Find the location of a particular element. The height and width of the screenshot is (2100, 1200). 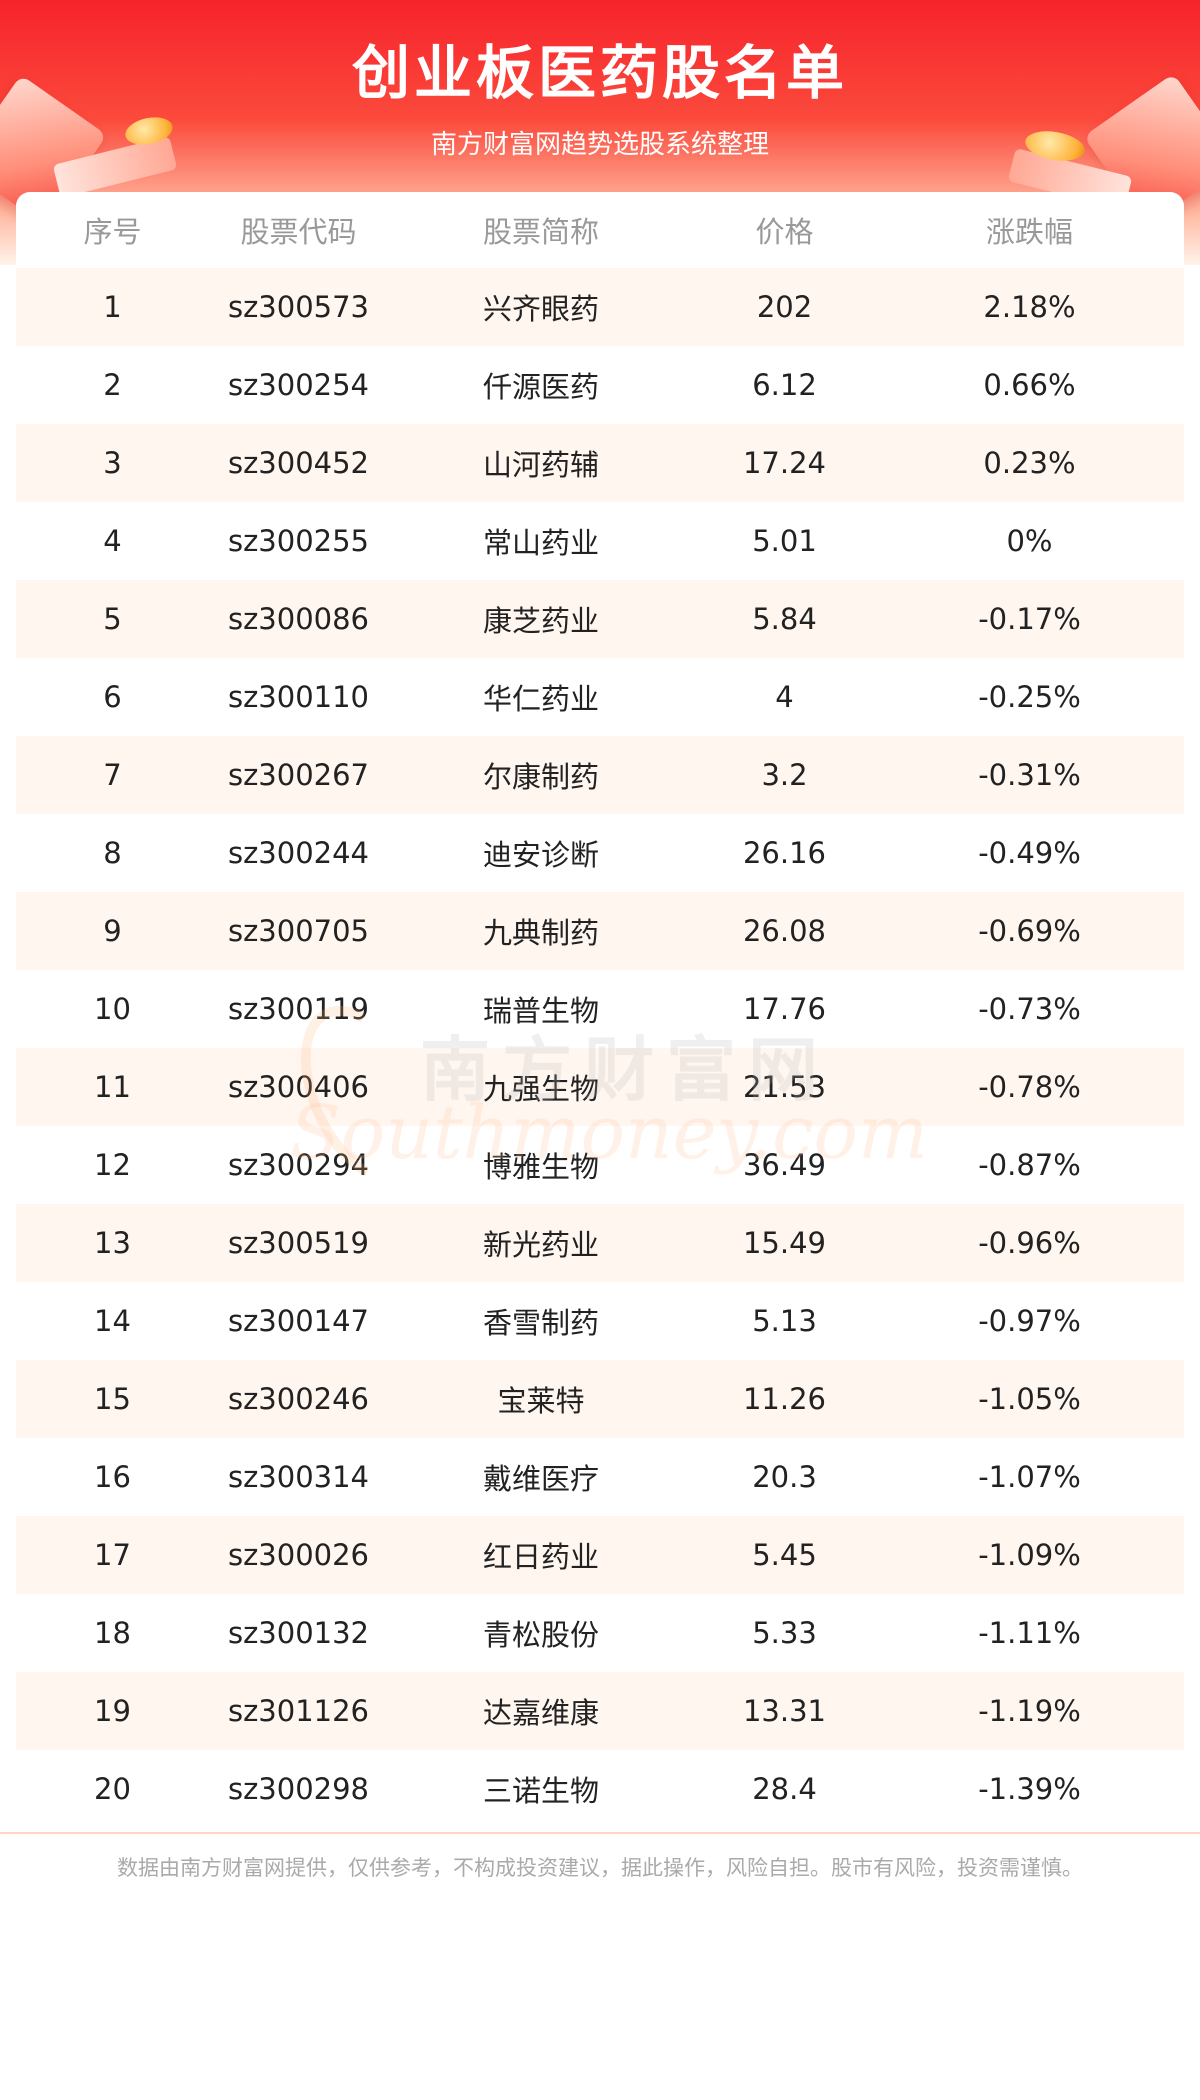

cell-change: -0.78% is located at coordinates (1029, 1087).